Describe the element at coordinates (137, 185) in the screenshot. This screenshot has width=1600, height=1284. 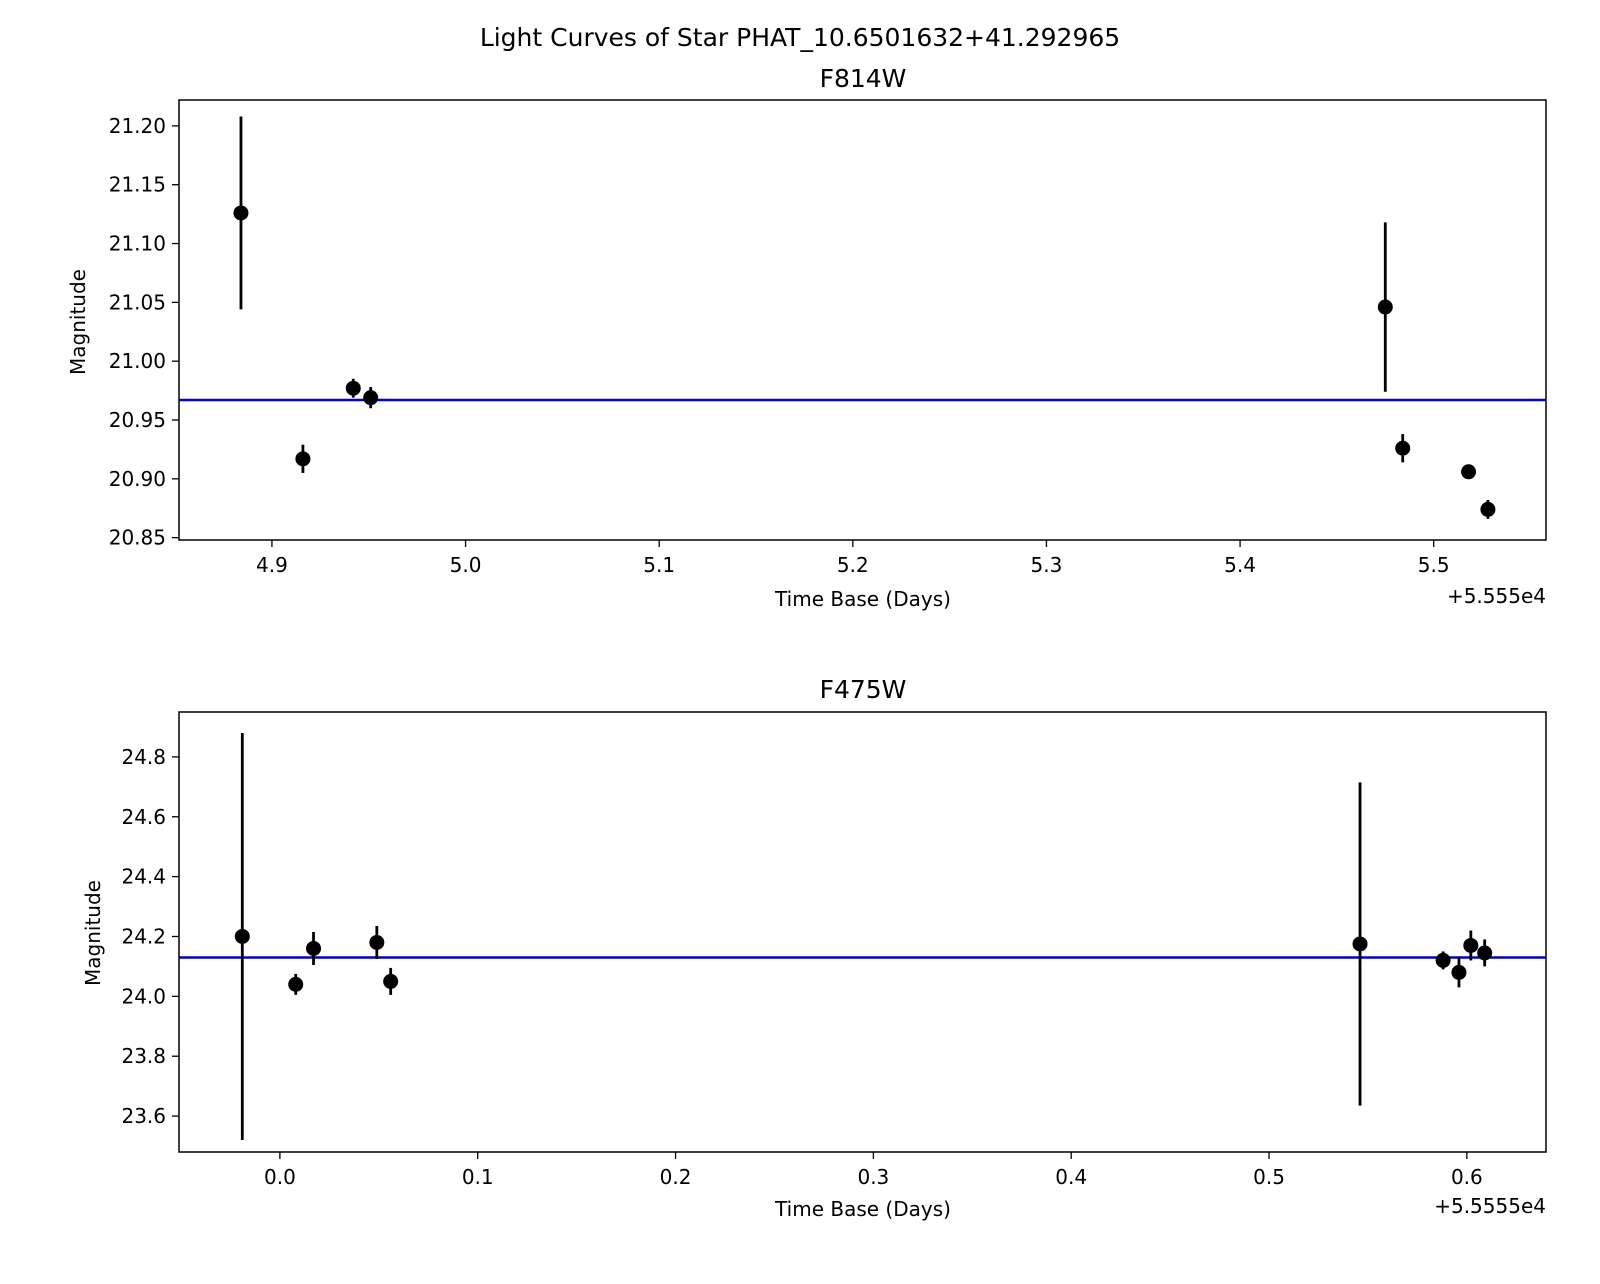
I see `f814w-ytick-label: 21.15` at that location.